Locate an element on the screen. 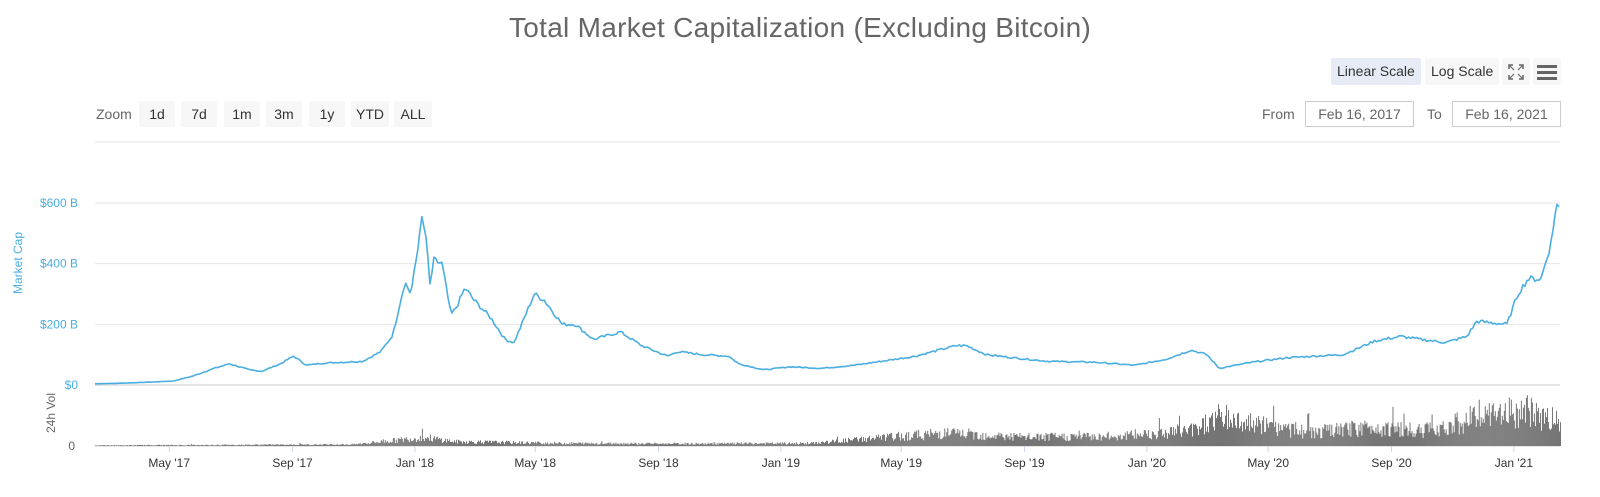 The height and width of the screenshot is (497, 1600). log-scale-button: Log Scale is located at coordinates (1462, 71).